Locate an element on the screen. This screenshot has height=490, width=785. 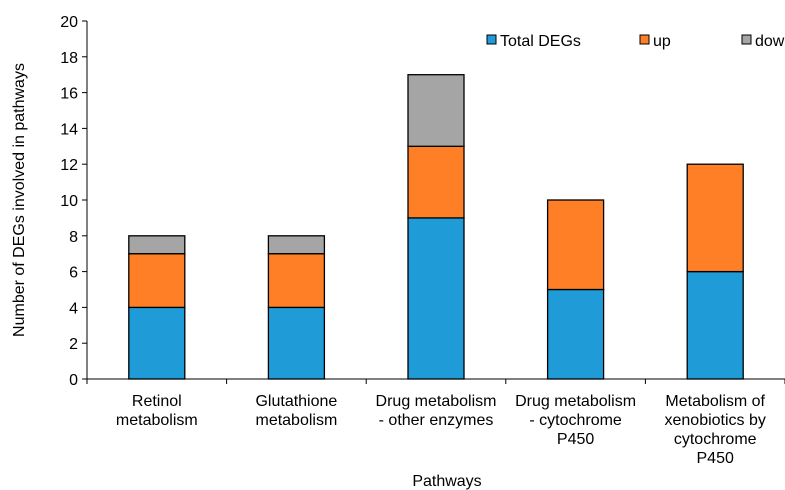
y-tick-label: 16 is located at coordinates (69, 94).